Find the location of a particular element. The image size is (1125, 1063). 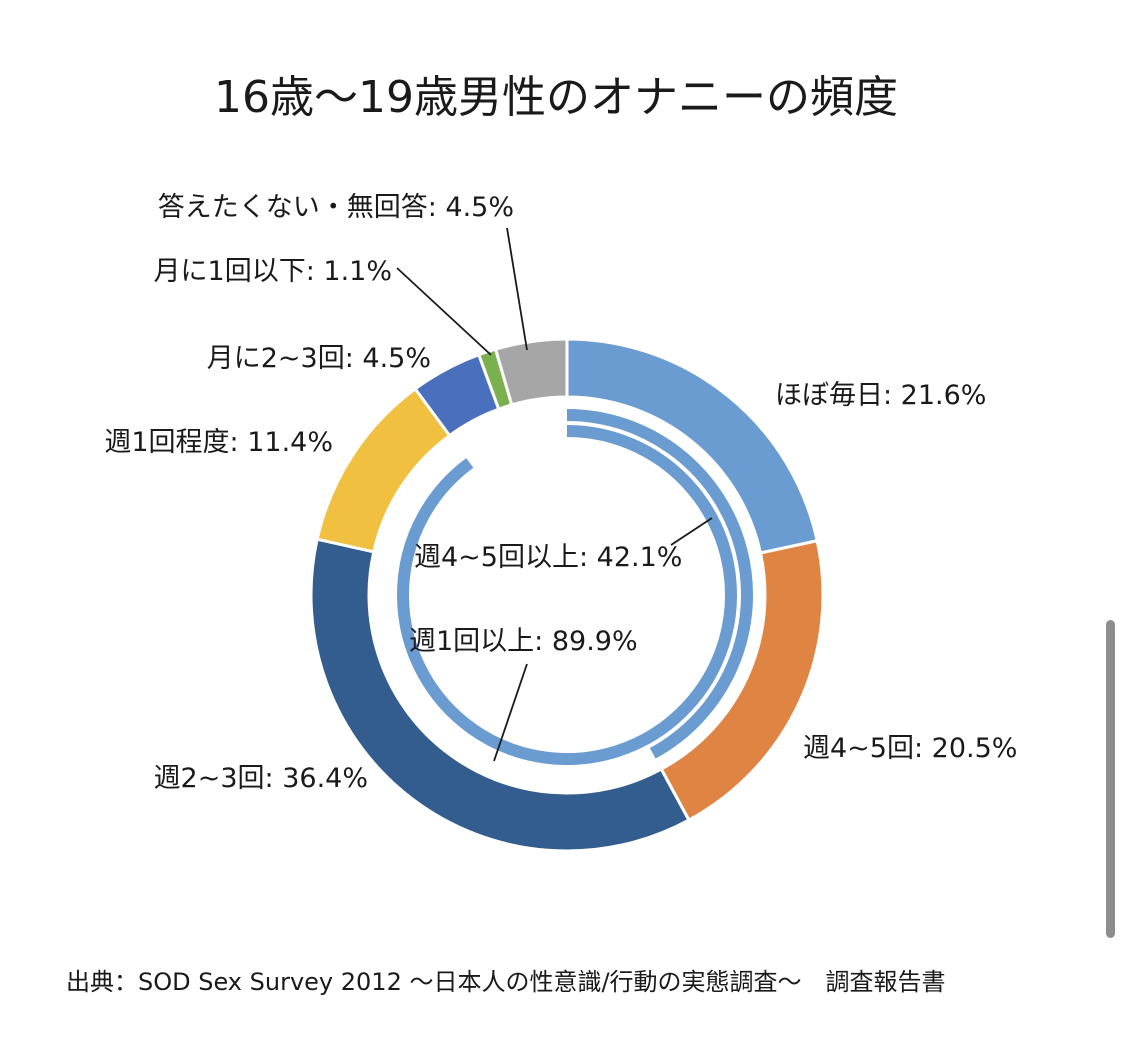

segment-weekly-once is located at coordinates (383, 470).